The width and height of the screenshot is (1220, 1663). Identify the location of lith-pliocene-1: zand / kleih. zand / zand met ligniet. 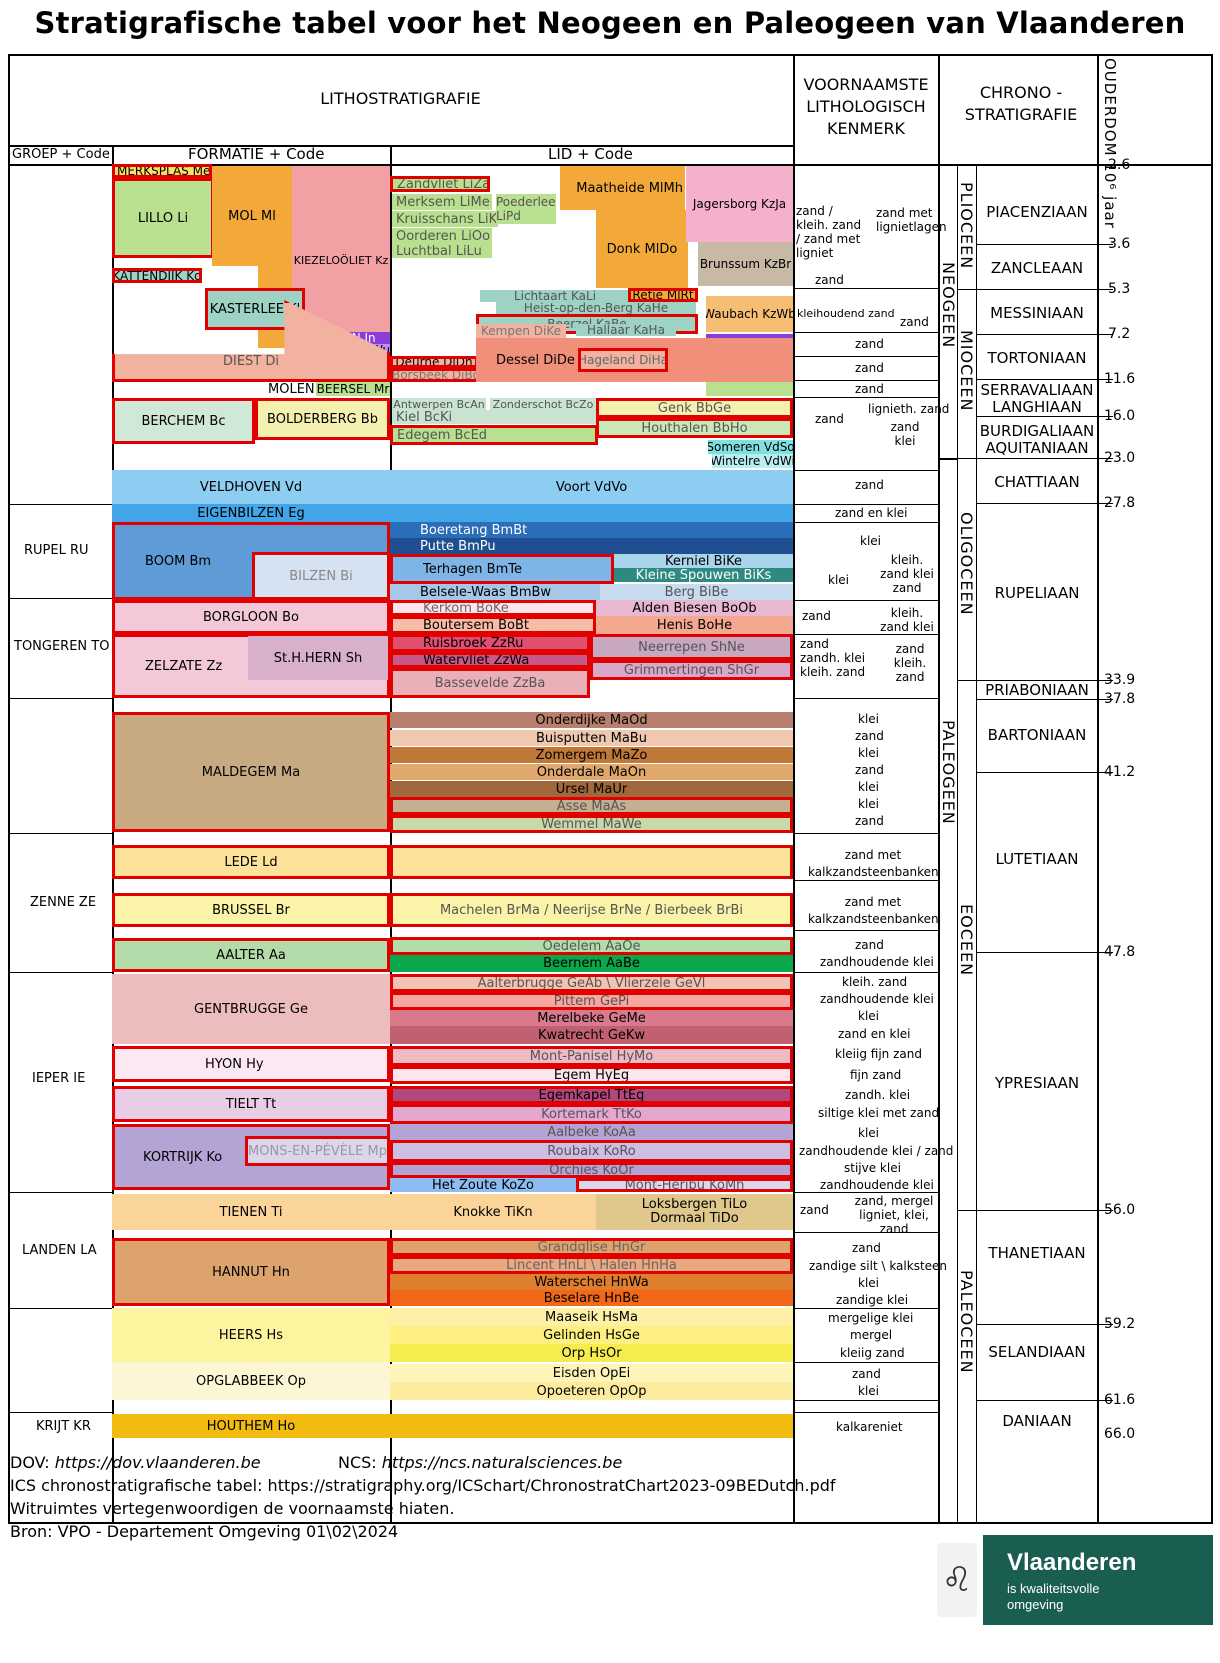
(831, 232).